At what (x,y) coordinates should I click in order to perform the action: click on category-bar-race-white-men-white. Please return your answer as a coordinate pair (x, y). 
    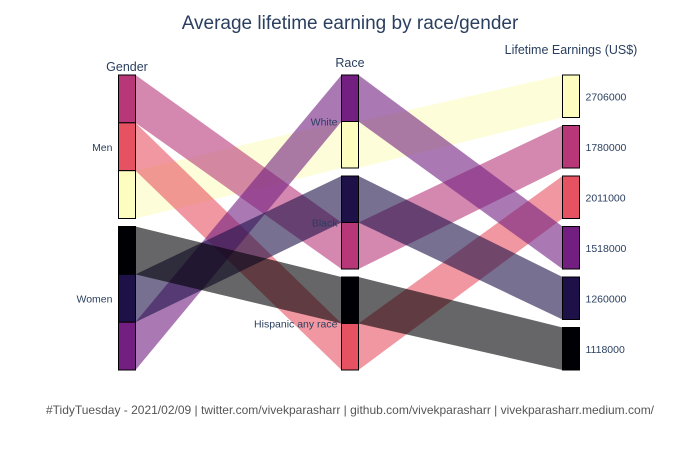
    Looking at the image, I should click on (350, 145).